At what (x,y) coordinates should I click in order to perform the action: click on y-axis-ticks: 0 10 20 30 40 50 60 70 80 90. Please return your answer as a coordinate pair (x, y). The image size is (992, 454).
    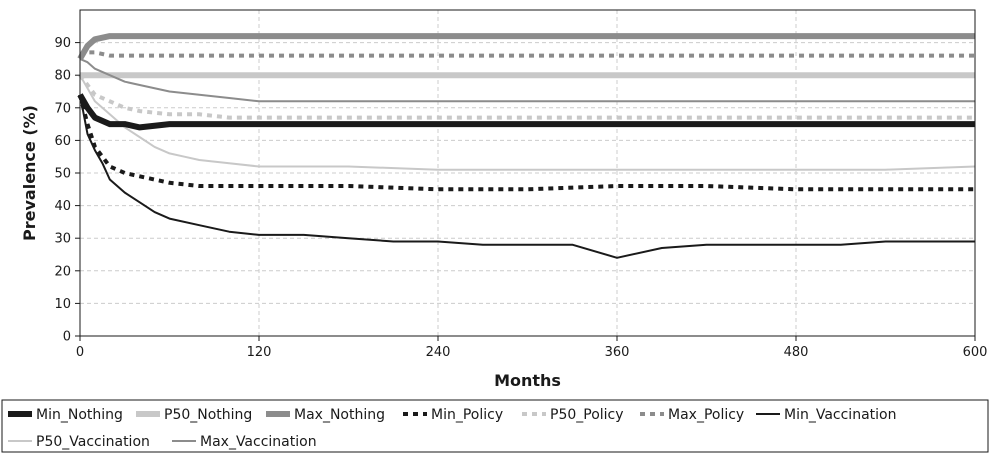
    Looking at the image, I should click on (67, 190).